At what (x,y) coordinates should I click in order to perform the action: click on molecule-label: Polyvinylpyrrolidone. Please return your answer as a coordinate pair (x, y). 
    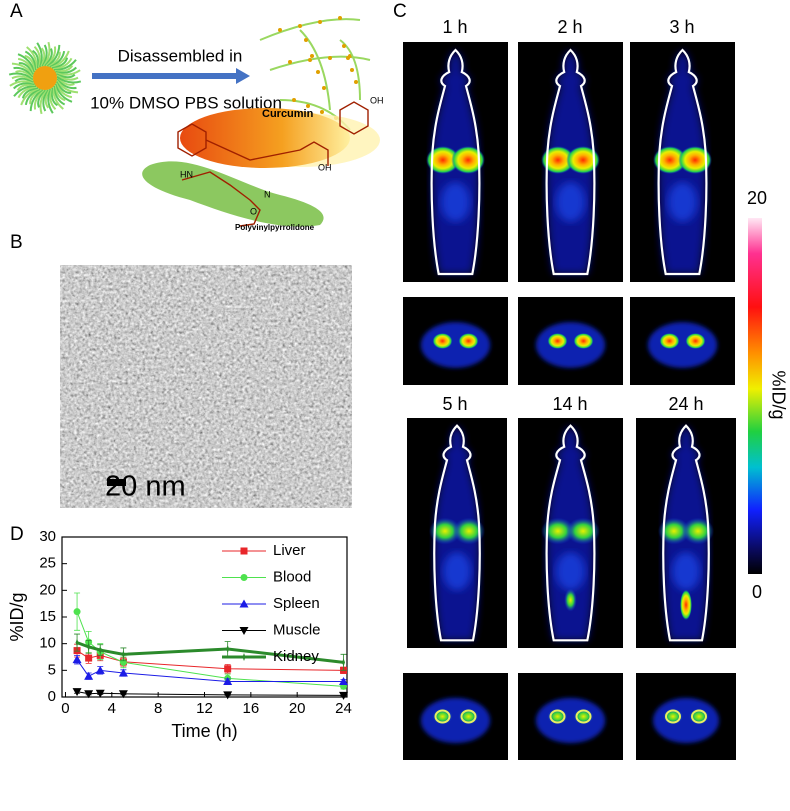
    Looking at the image, I should click on (275, 227).